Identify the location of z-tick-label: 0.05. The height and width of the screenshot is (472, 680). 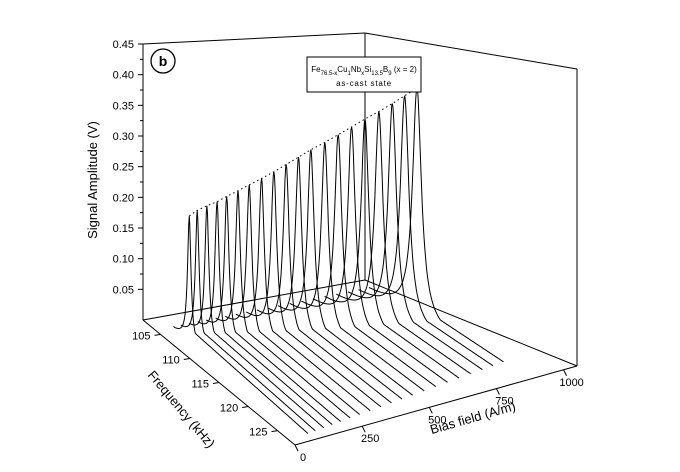
(123, 290).